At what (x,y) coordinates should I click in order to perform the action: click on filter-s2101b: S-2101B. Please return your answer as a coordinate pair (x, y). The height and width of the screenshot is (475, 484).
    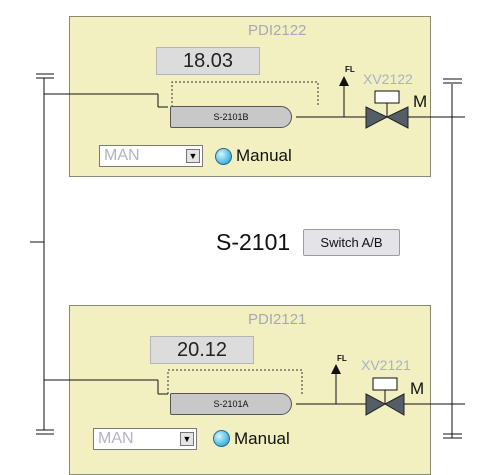
    Looking at the image, I should click on (231, 117).